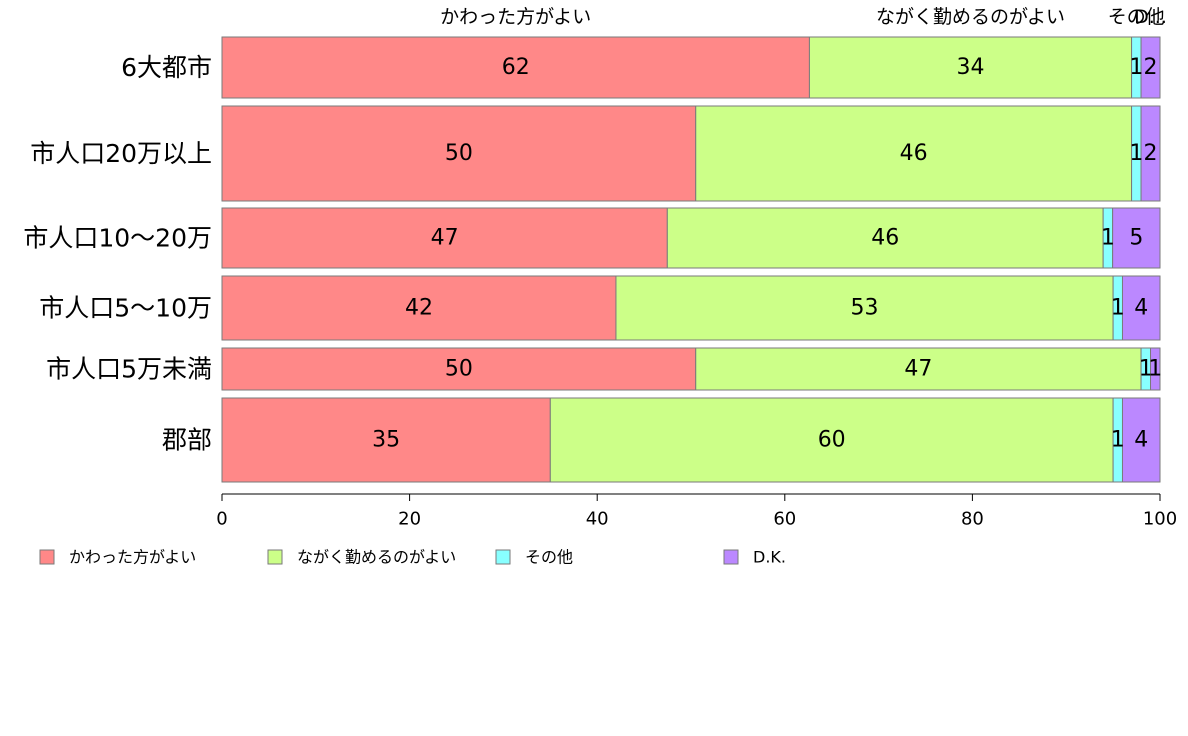 The width and height of the screenshot is (1188, 736). Describe the element at coordinates (132, 557) in the screenshot. I see `legend-label: かわった方がよい` at that location.